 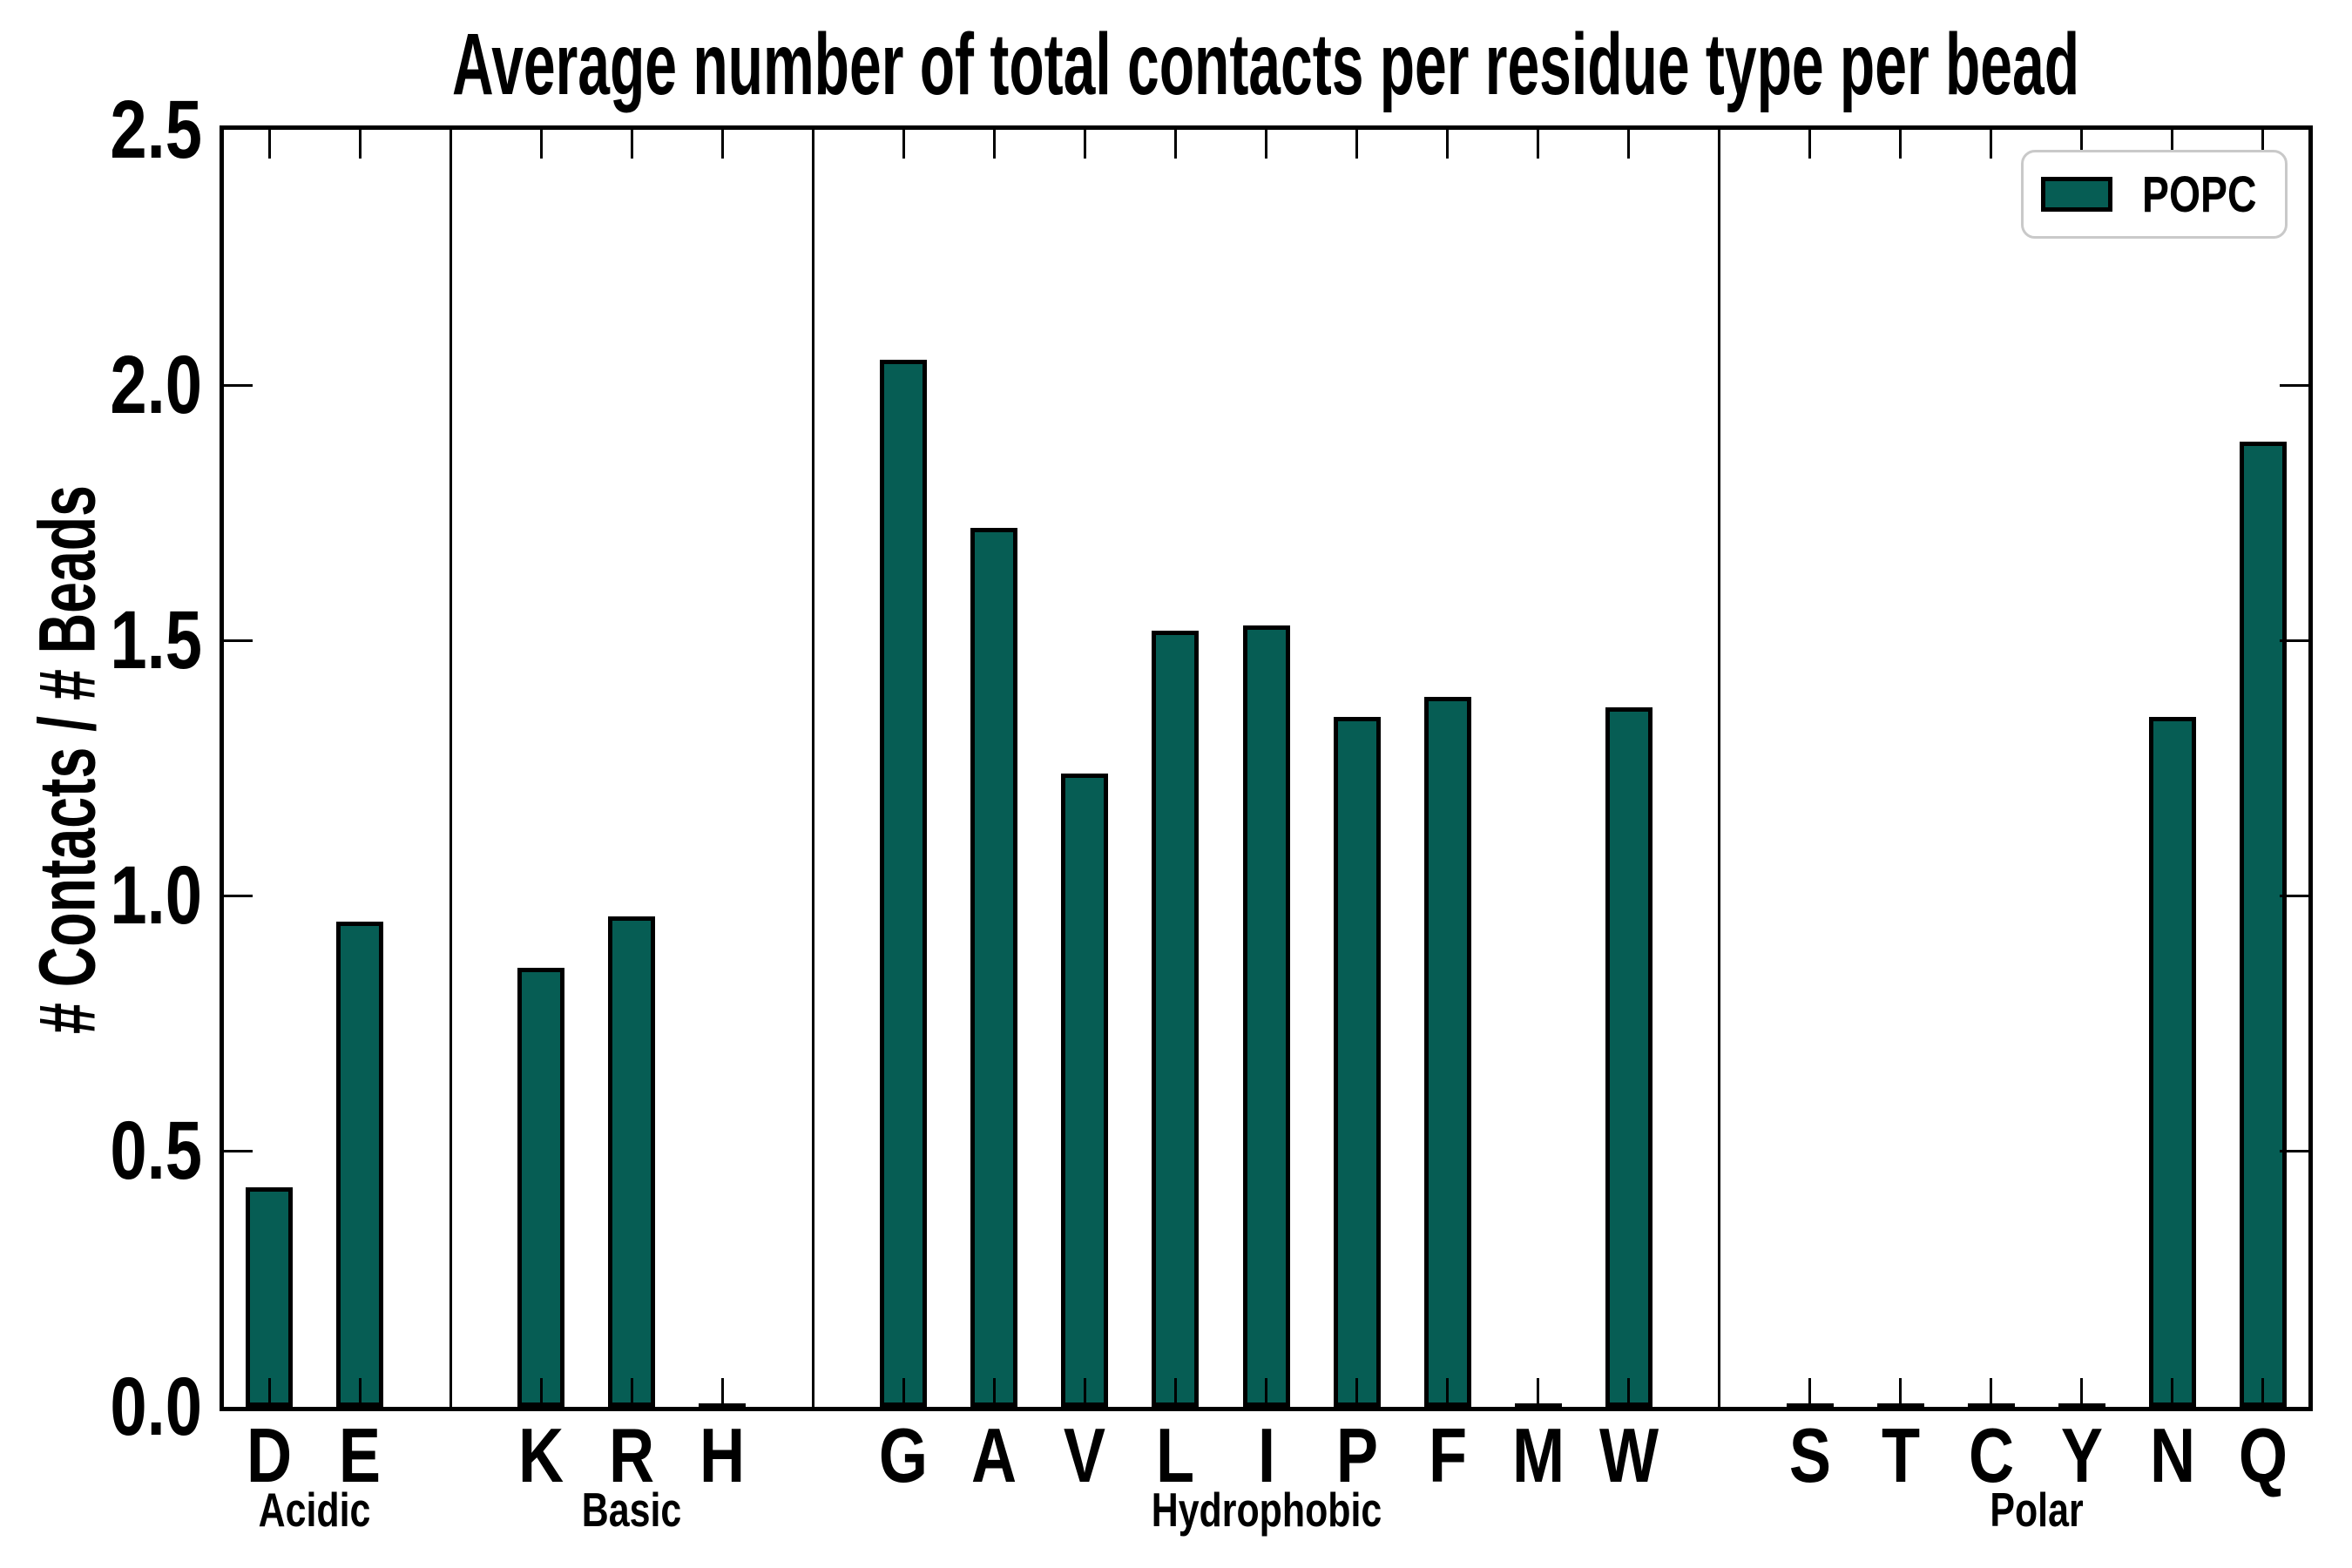 I want to click on group-label-acidic: Acidic, so click(x=314, y=1510).